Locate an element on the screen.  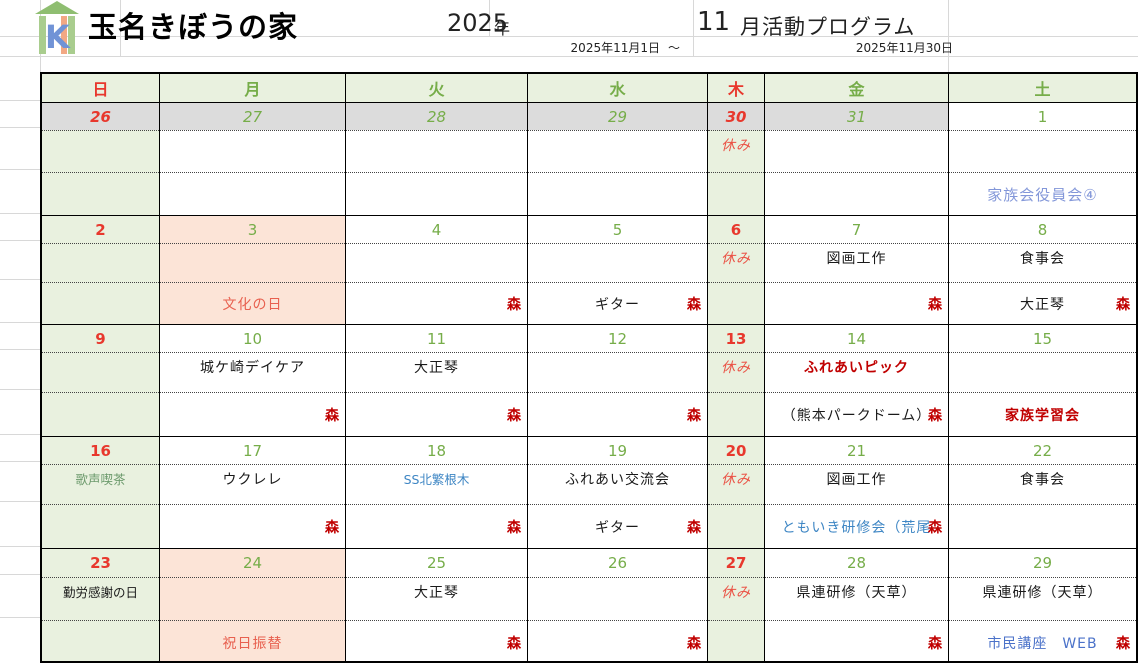
day-cell-w3-9: 9 is located at coordinates (100, 380).